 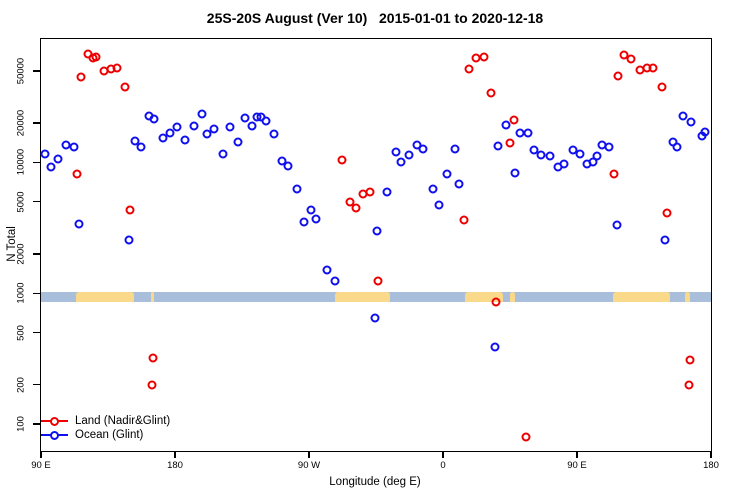 What do you see at coordinates (54, 421) in the screenshot?
I see `land-legend-marker-icon` at bounding box center [54, 421].